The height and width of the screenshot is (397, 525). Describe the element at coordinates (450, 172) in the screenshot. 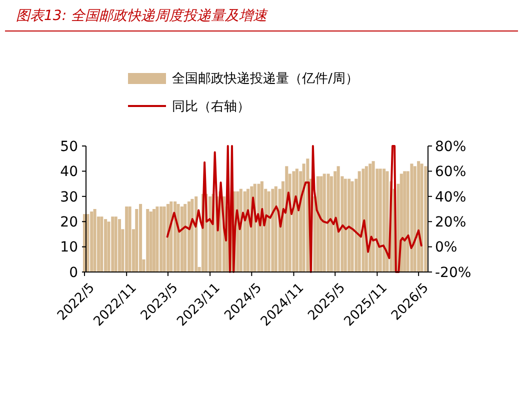

I see `y2-tick-label: 60%` at that location.